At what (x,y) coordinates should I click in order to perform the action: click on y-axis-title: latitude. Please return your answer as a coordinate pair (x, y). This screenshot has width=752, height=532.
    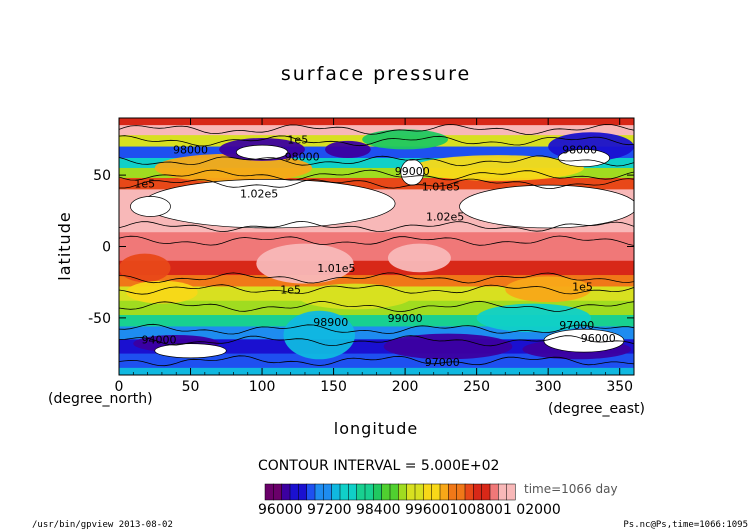
    Looking at the image, I should click on (64, 245).